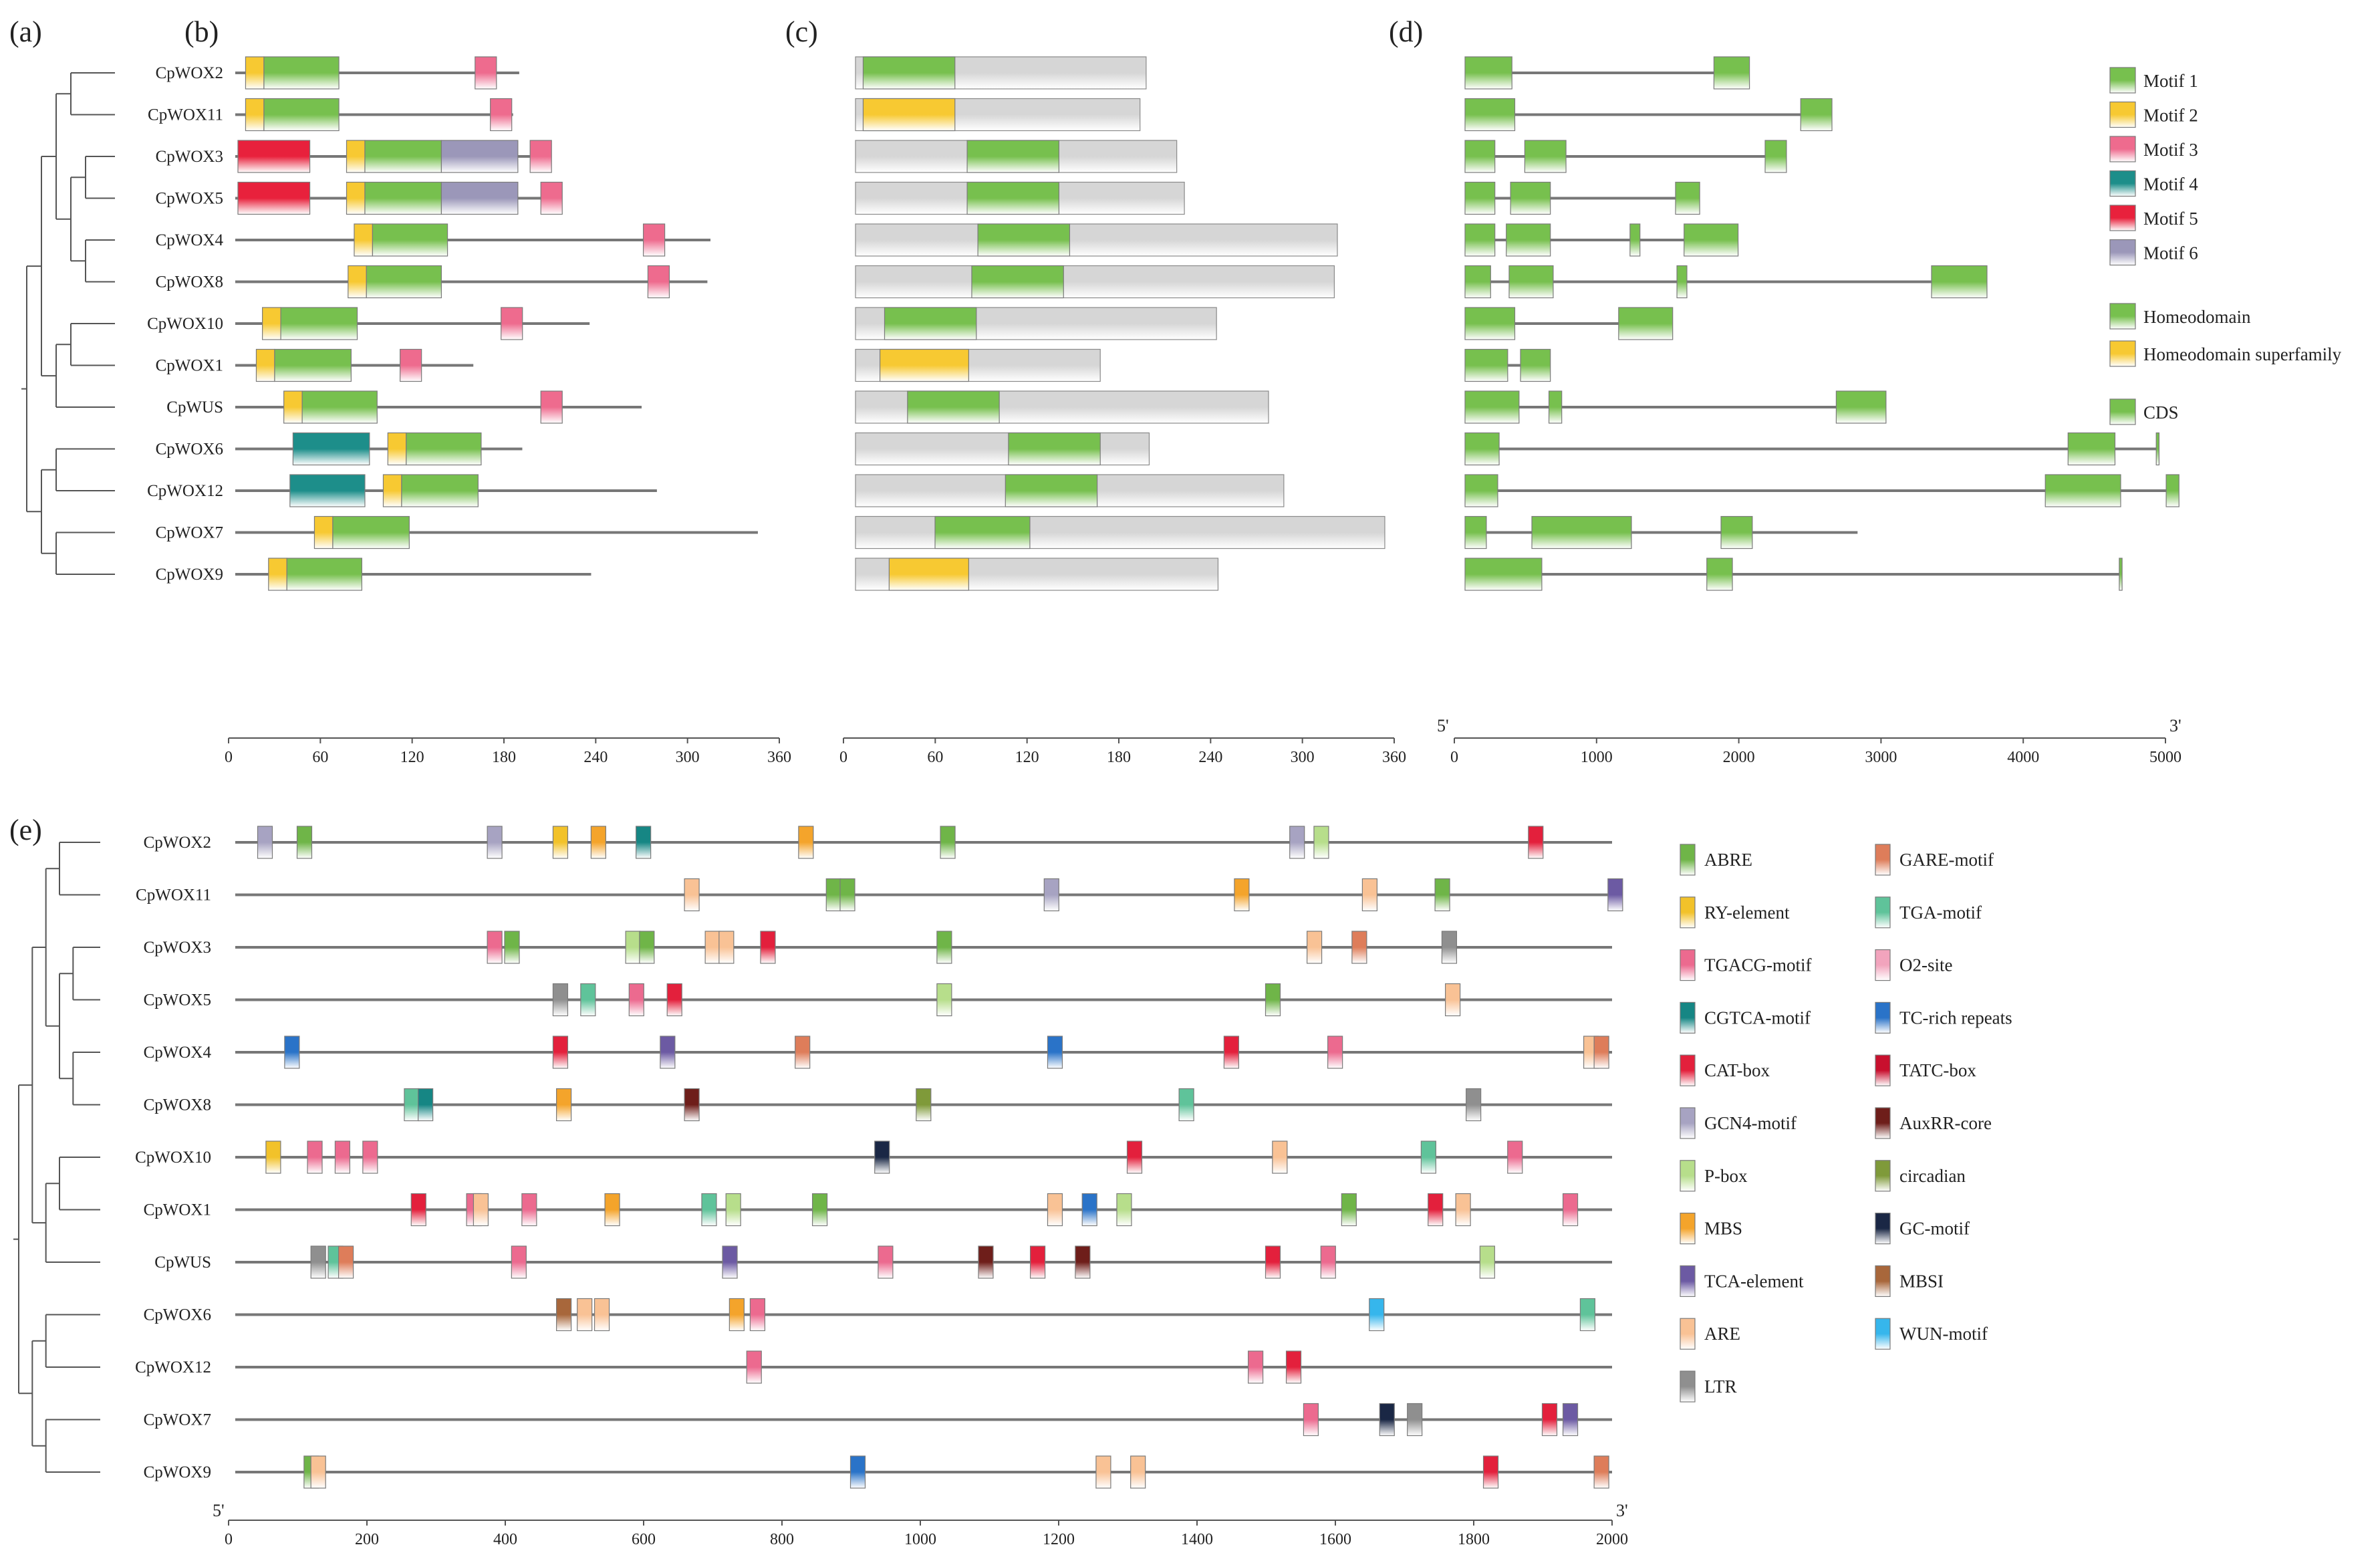  What do you see at coordinates (1406, 31) in the screenshot?
I see `panel-label-d: (d)` at bounding box center [1406, 31].